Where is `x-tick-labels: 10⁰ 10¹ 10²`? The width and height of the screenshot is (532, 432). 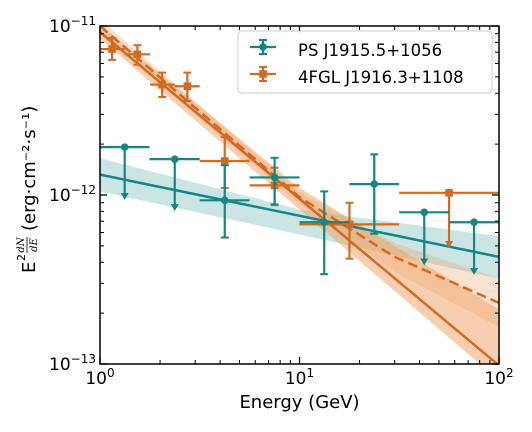 x-tick-labels: 10⁰ 10¹ 10² is located at coordinates (299, 377).